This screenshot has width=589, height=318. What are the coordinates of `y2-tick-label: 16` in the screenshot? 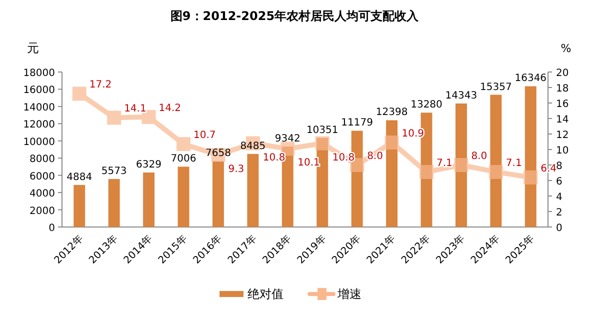 It's located at (562, 104).